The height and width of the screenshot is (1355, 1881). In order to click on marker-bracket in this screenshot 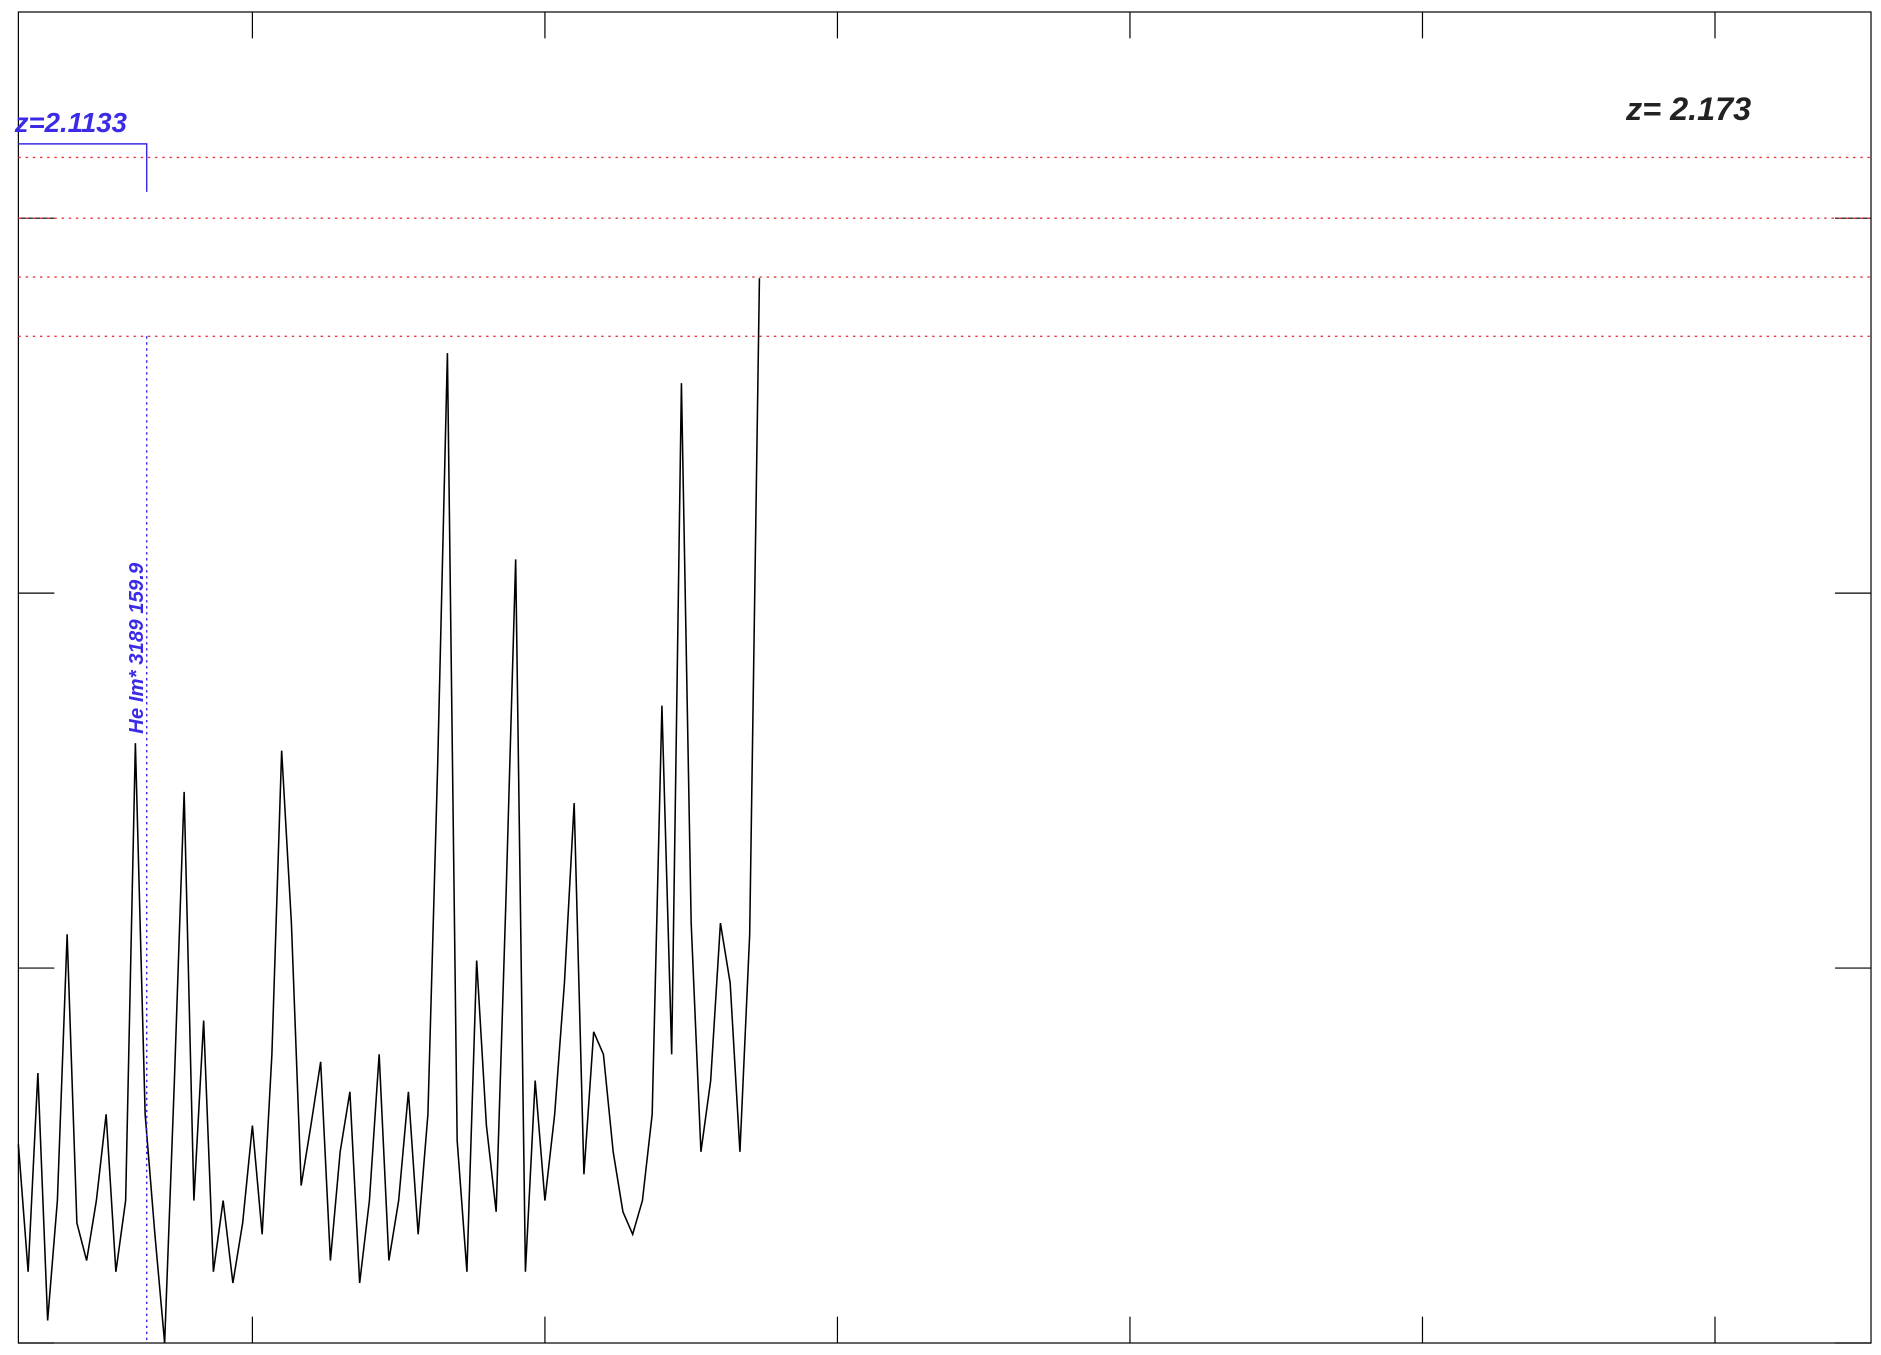, I will do `click(83, 167)`.